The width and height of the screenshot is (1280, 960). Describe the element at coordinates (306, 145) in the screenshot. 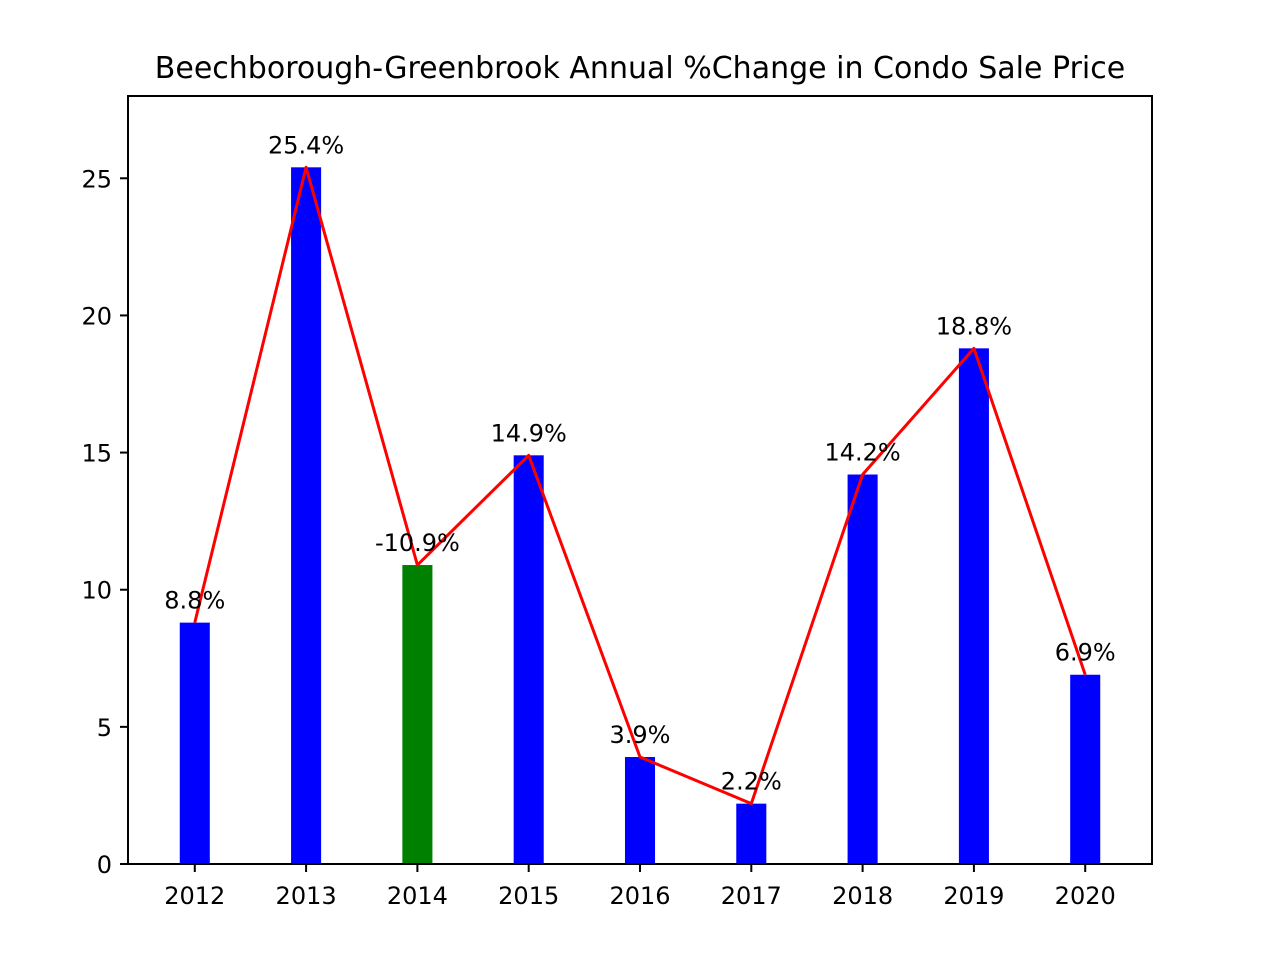

I see `data-label-2013: 25.4%` at that location.